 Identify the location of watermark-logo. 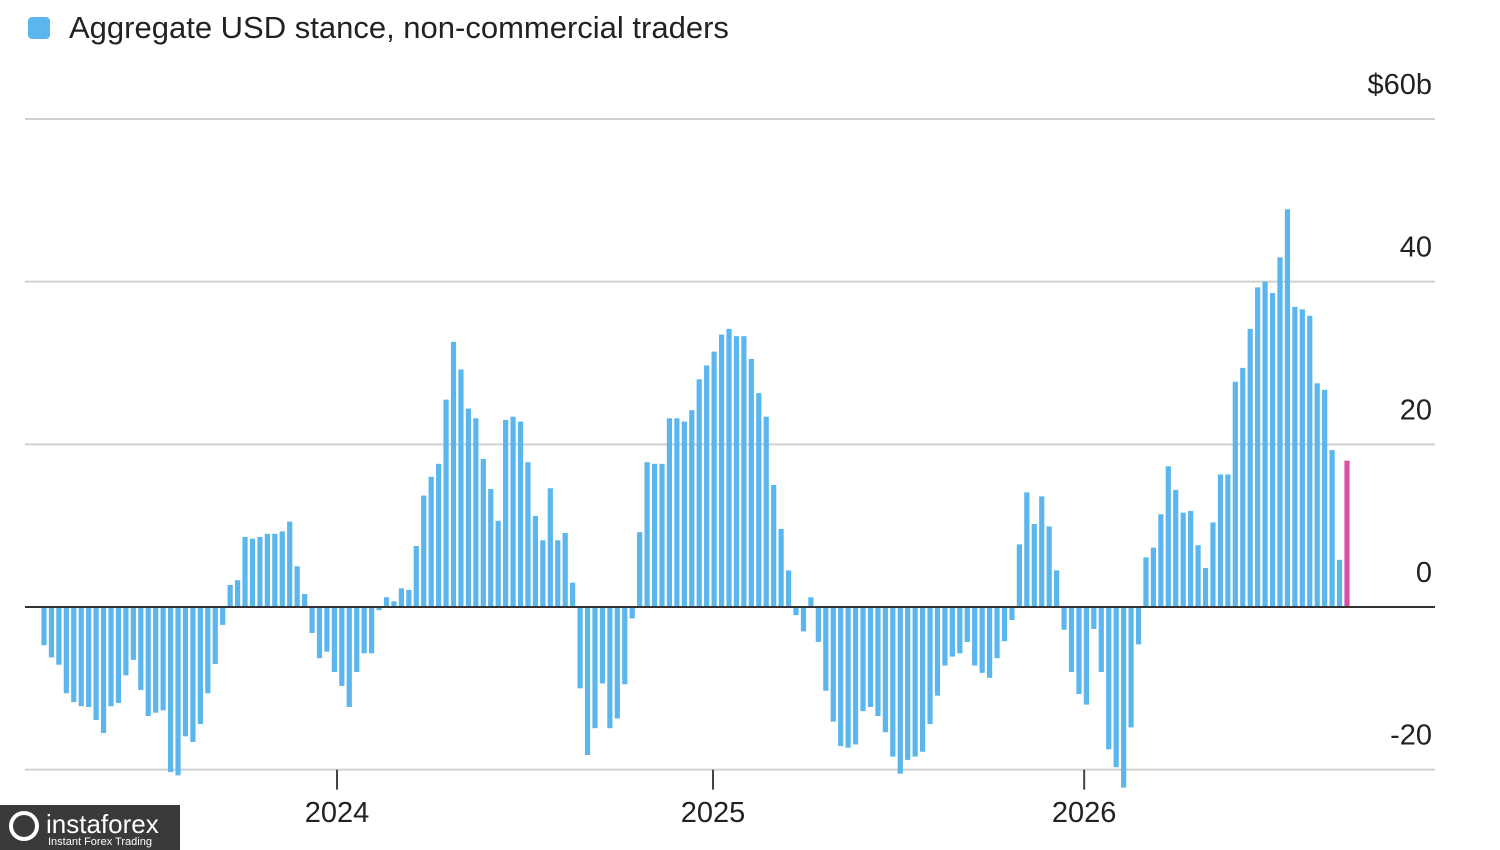
(24, 826).